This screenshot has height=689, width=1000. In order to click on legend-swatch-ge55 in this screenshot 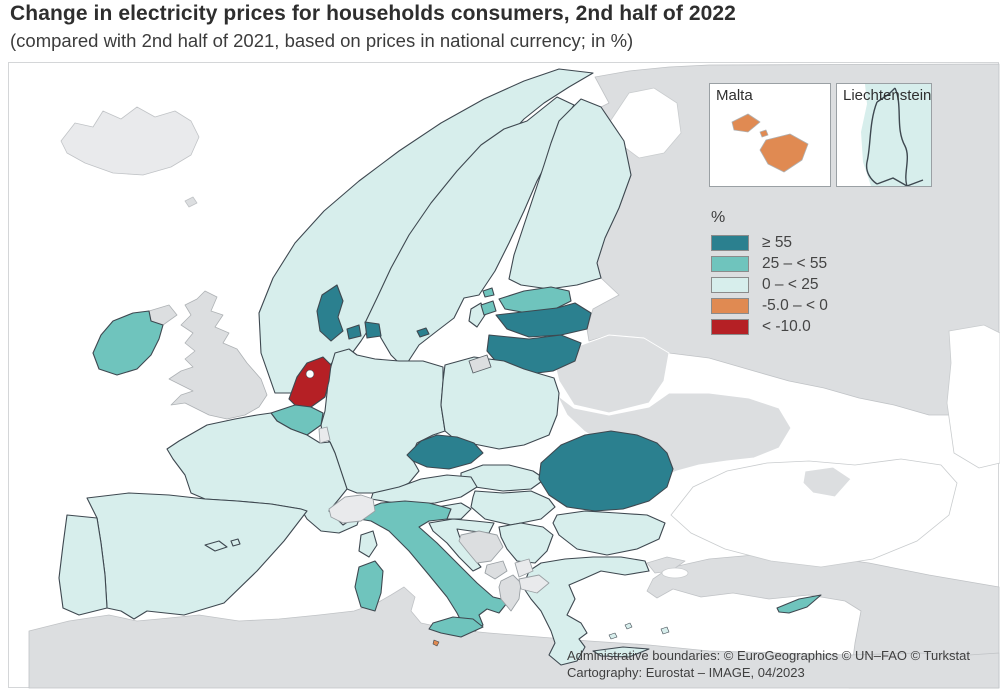, I will do `click(730, 242)`.